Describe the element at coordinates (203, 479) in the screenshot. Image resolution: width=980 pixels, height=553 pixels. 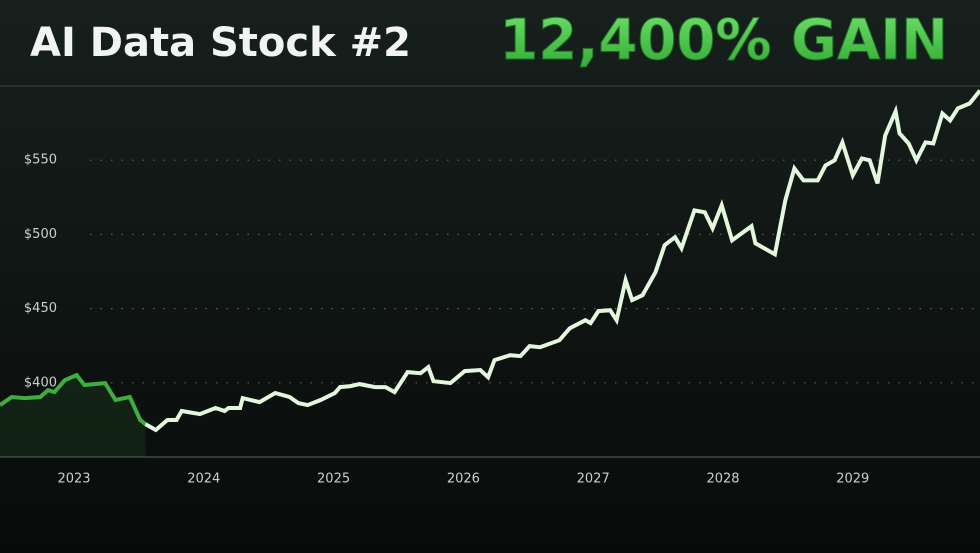
I see `x-tick-label: 2024` at that location.